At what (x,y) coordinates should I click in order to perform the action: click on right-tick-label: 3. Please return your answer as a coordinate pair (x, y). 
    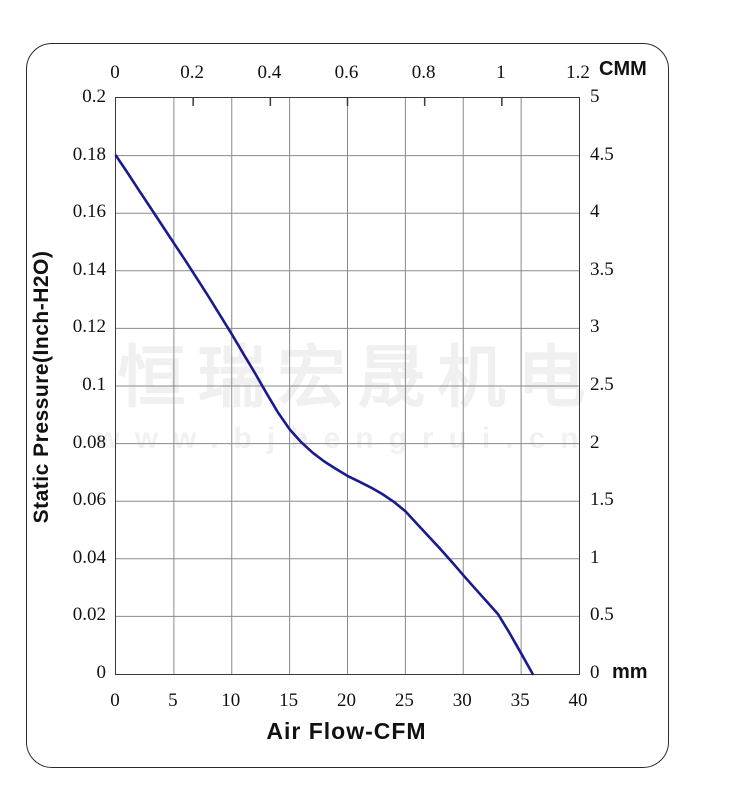
    Looking at the image, I should click on (595, 327).